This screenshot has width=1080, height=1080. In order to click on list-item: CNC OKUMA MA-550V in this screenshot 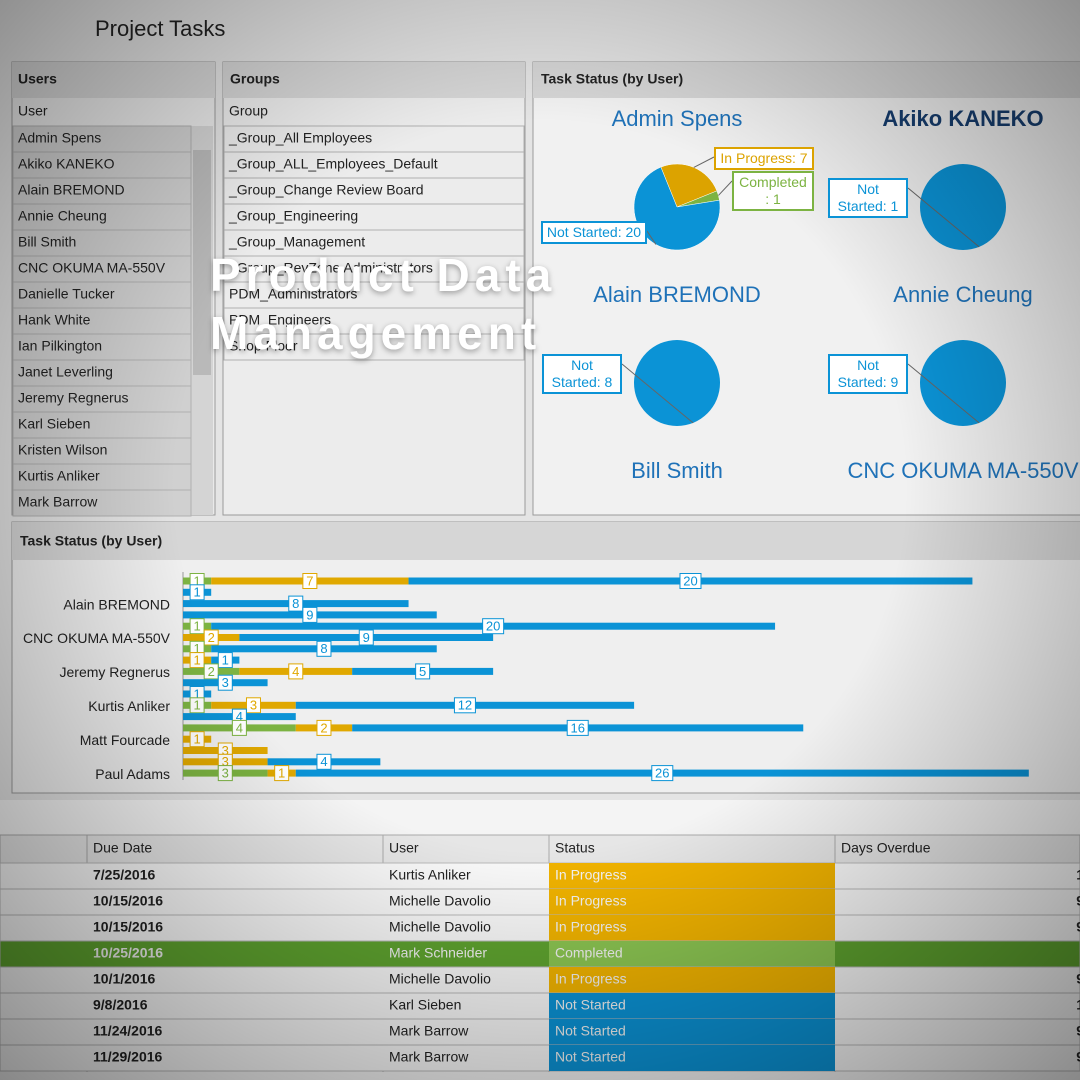, I will do `click(92, 268)`.